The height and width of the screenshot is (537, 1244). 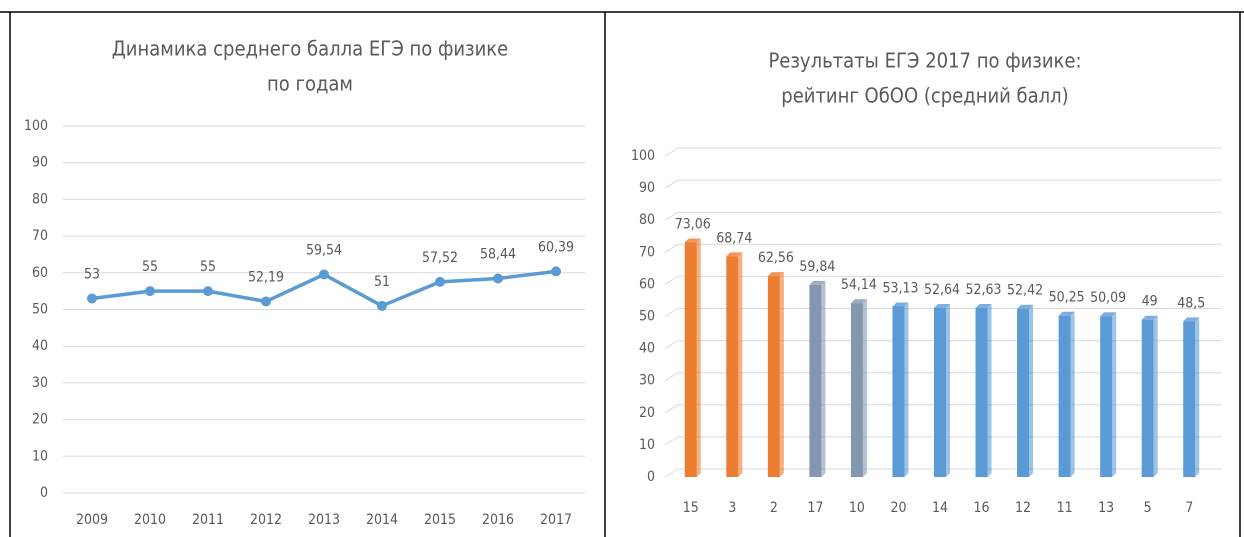 What do you see at coordinates (776, 258) in the screenshot?
I see `data-label: 62,56` at bounding box center [776, 258].